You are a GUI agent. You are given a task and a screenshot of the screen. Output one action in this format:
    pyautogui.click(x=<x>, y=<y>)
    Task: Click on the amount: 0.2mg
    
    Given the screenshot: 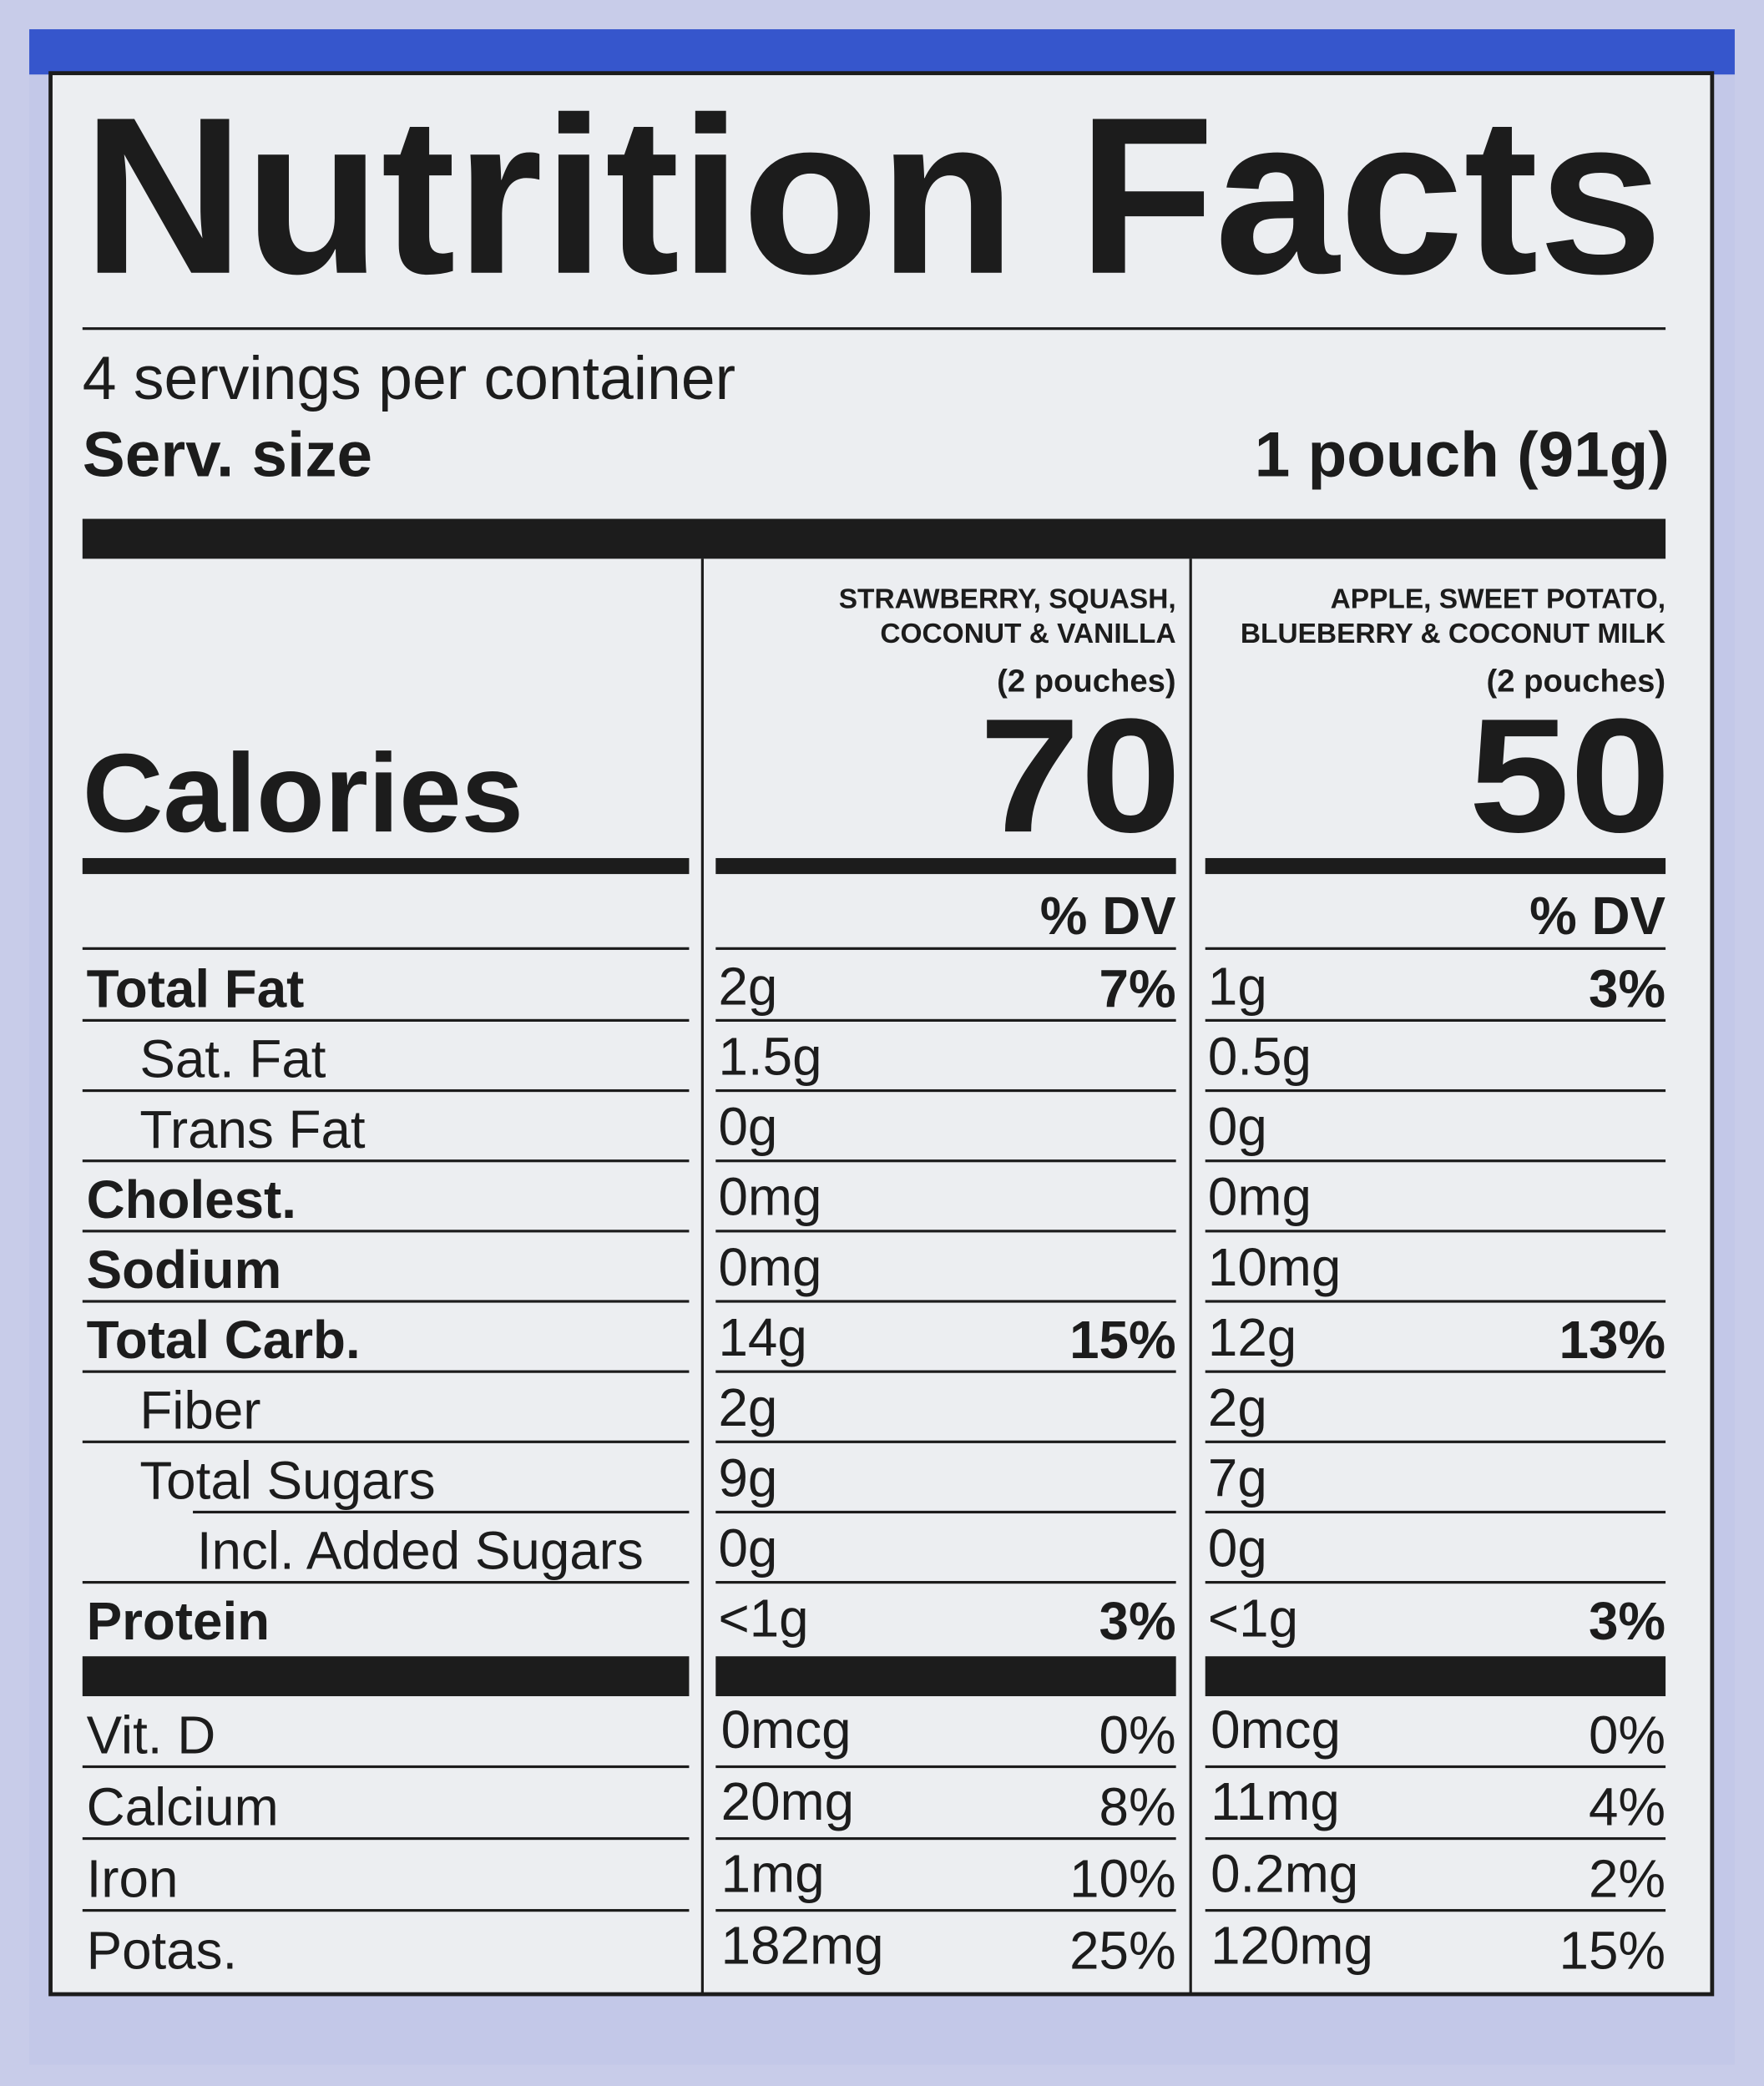 What is the action you would take?
    pyautogui.click(x=1284, y=1873)
    